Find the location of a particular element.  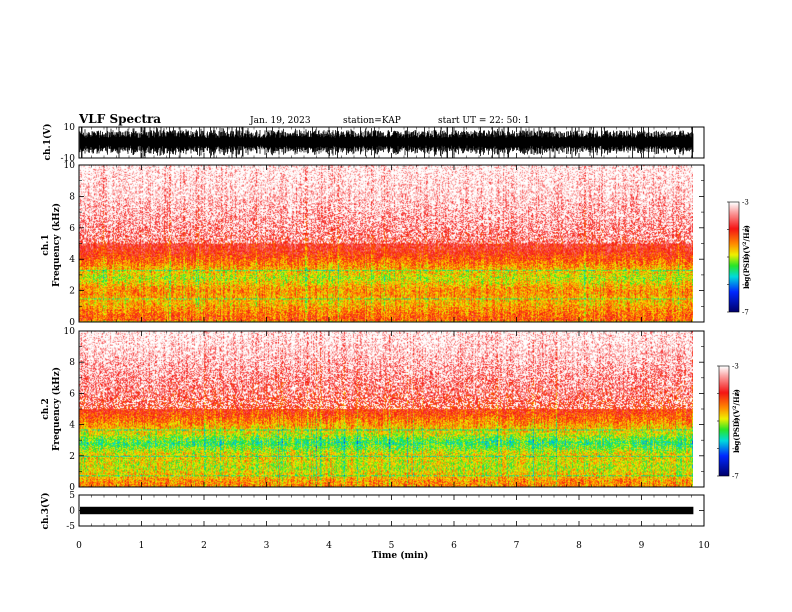

ch2-colorbar-label: log(PSD)(V2/Hz) is located at coordinates (736, 421).